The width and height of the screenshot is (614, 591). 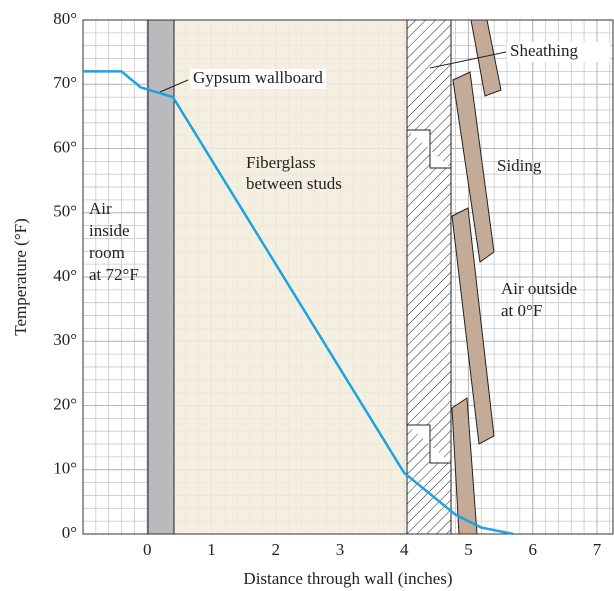 What do you see at coordinates (347, 578) in the screenshot?
I see `x-axis-label: Distance through wall (inches)` at bounding box center [347, 578].